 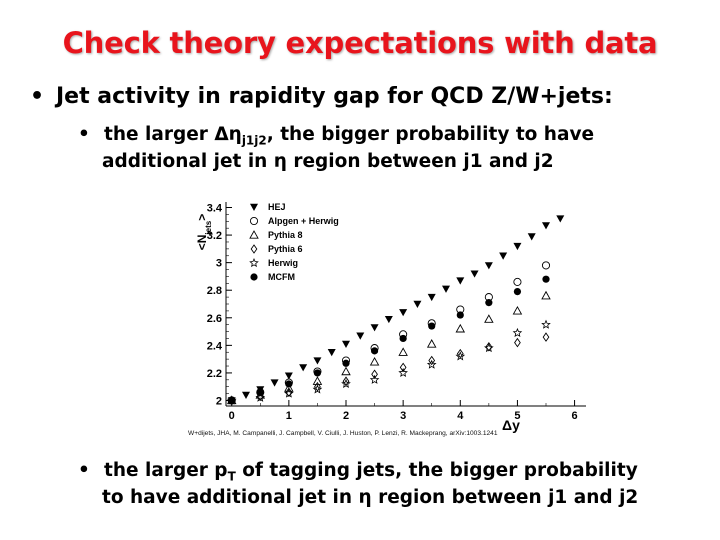 What do you see at coordinates (430, 134) in the screenshot?
I see `bullet-2-post: , the bigger probability to have` at bounding box center [430, 134].